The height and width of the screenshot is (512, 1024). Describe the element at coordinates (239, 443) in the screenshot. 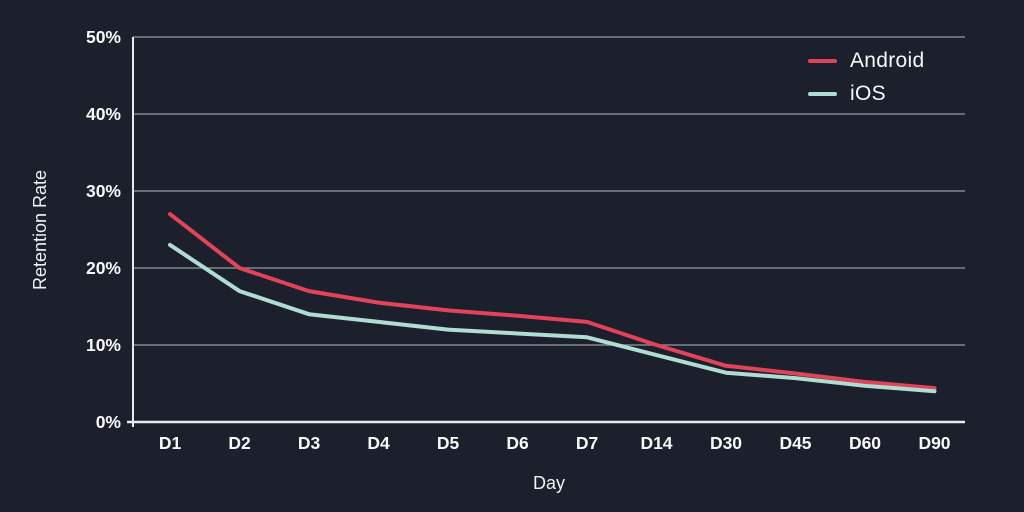

I see `x-tick-label: D2` at that location.